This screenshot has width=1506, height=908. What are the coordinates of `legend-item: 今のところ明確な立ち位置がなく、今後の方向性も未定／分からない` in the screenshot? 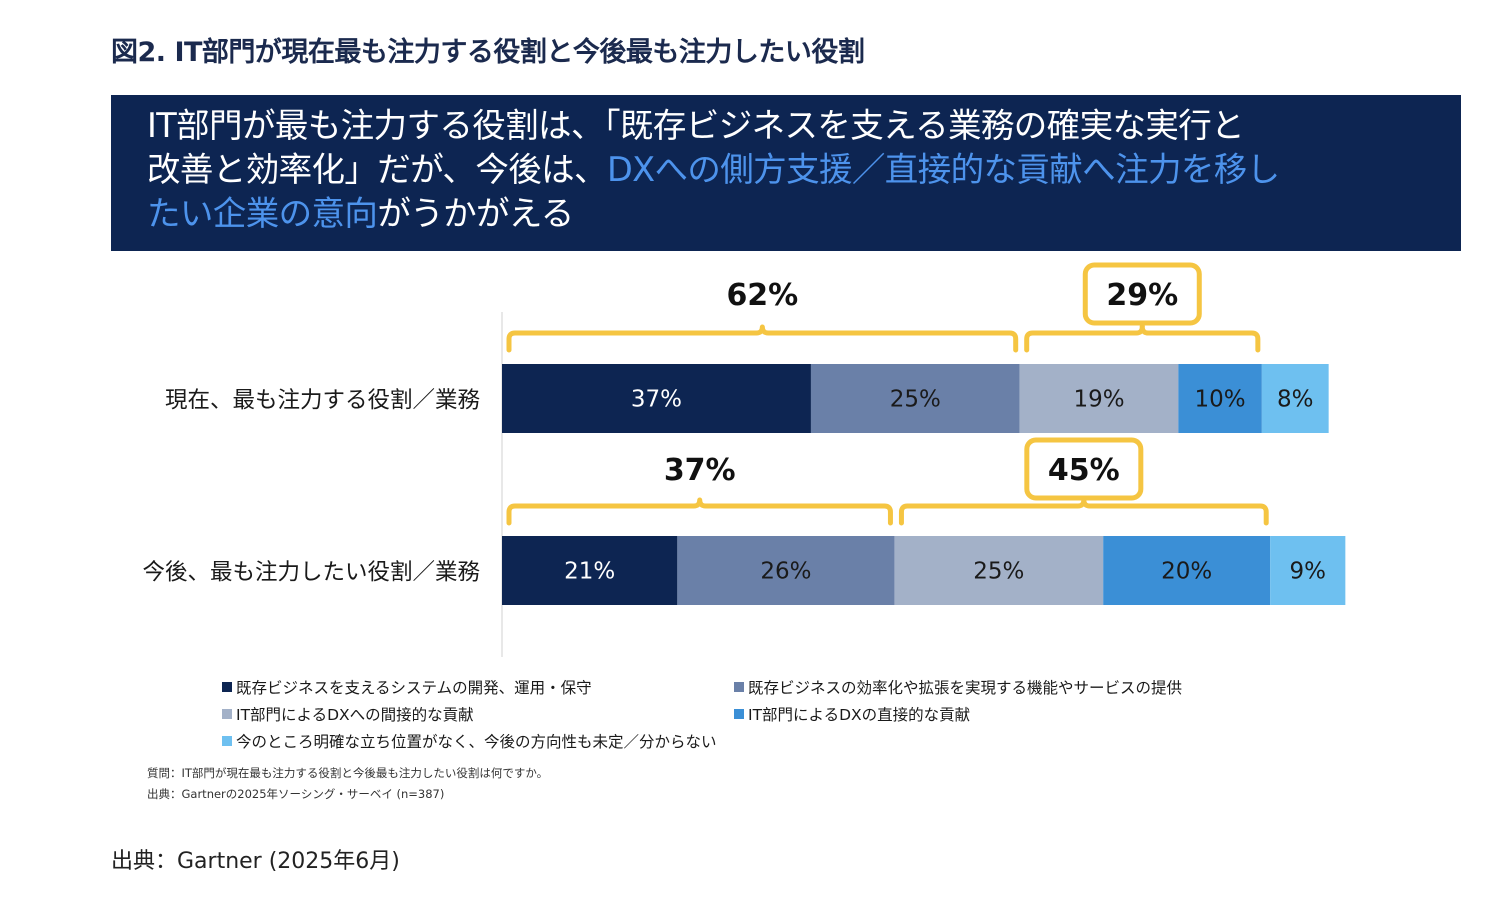 It's located at (469, 741).